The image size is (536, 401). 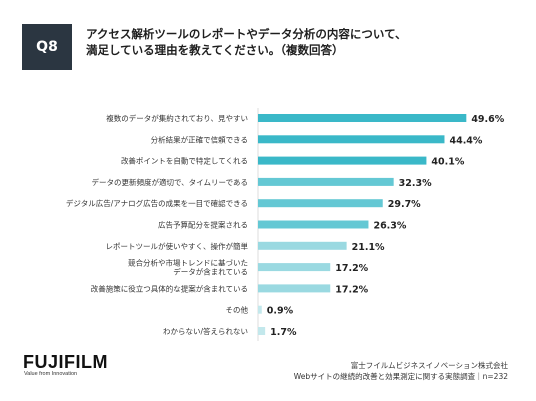 I want to click on value-label-6: 21.1%, so click(x=368, y=247).